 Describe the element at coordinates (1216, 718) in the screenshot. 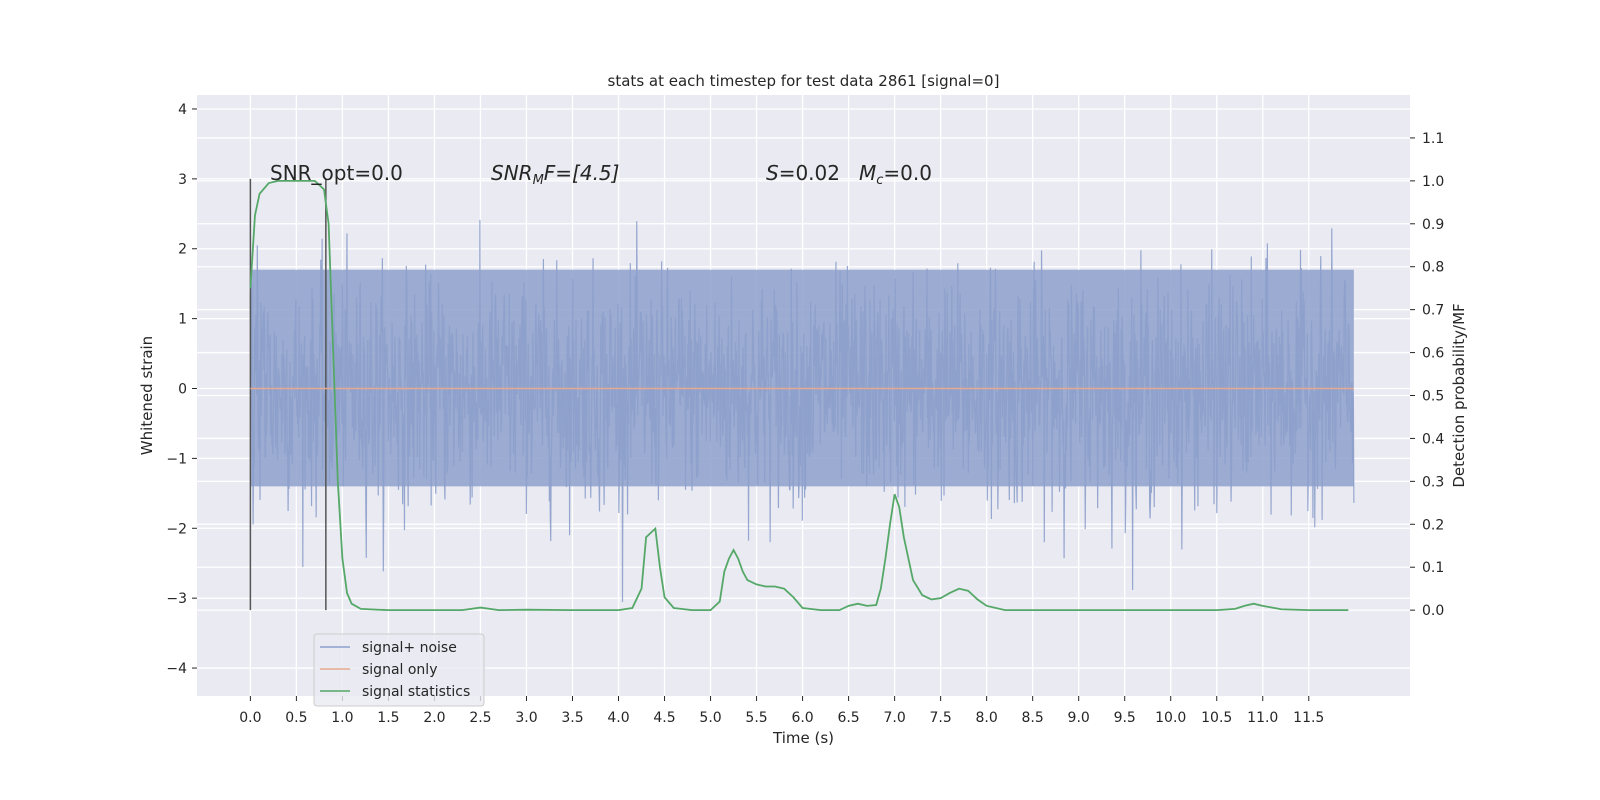

I see `x-tick-label: 10.5` at that location.